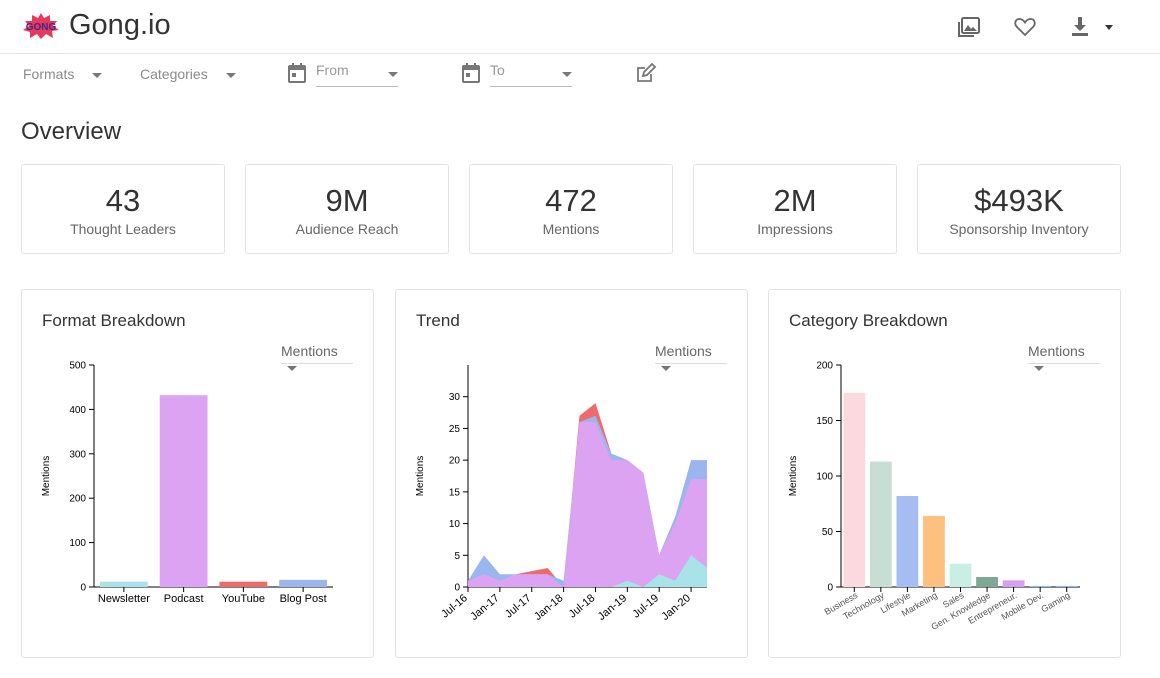  I want to click on kpi-card-impressions: 2M Impressions, so click(795, 209).